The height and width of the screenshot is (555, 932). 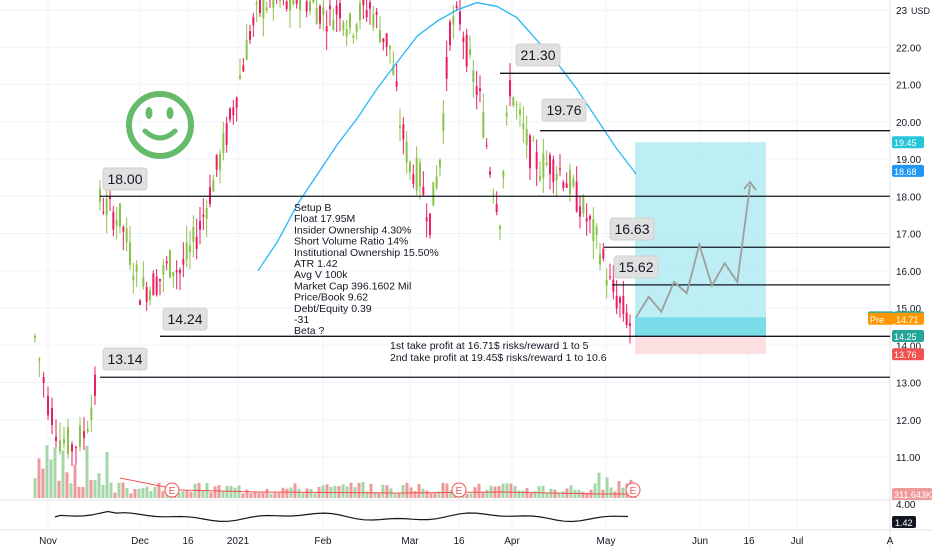 I want to click on setup-line: -31, so click(x=301, y=320).